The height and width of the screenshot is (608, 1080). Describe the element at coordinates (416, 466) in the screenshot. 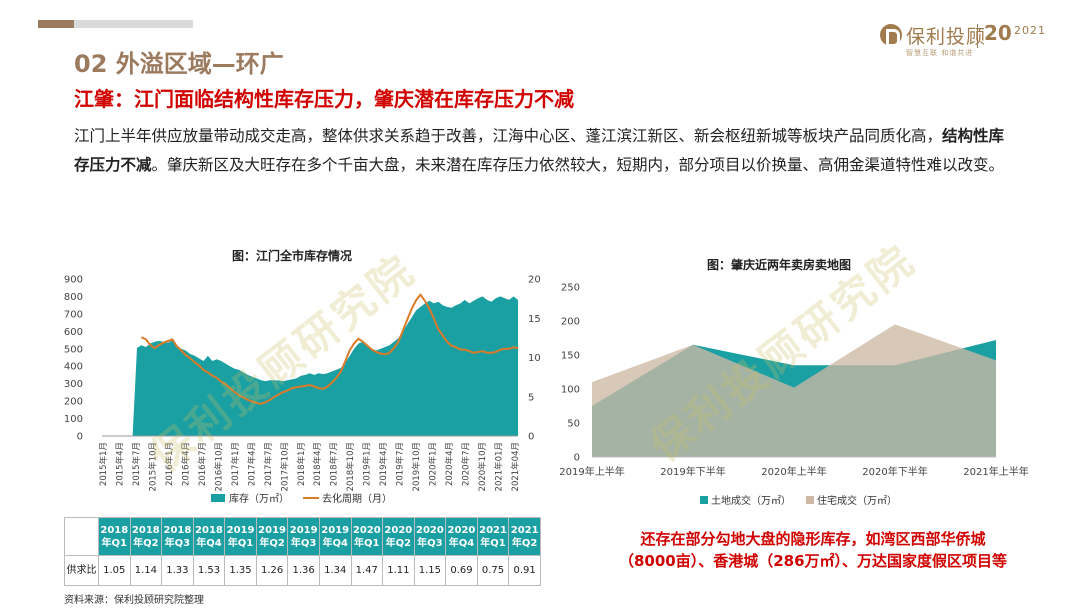

I see `chart1-xtick-label: 2019年10月` at that location.